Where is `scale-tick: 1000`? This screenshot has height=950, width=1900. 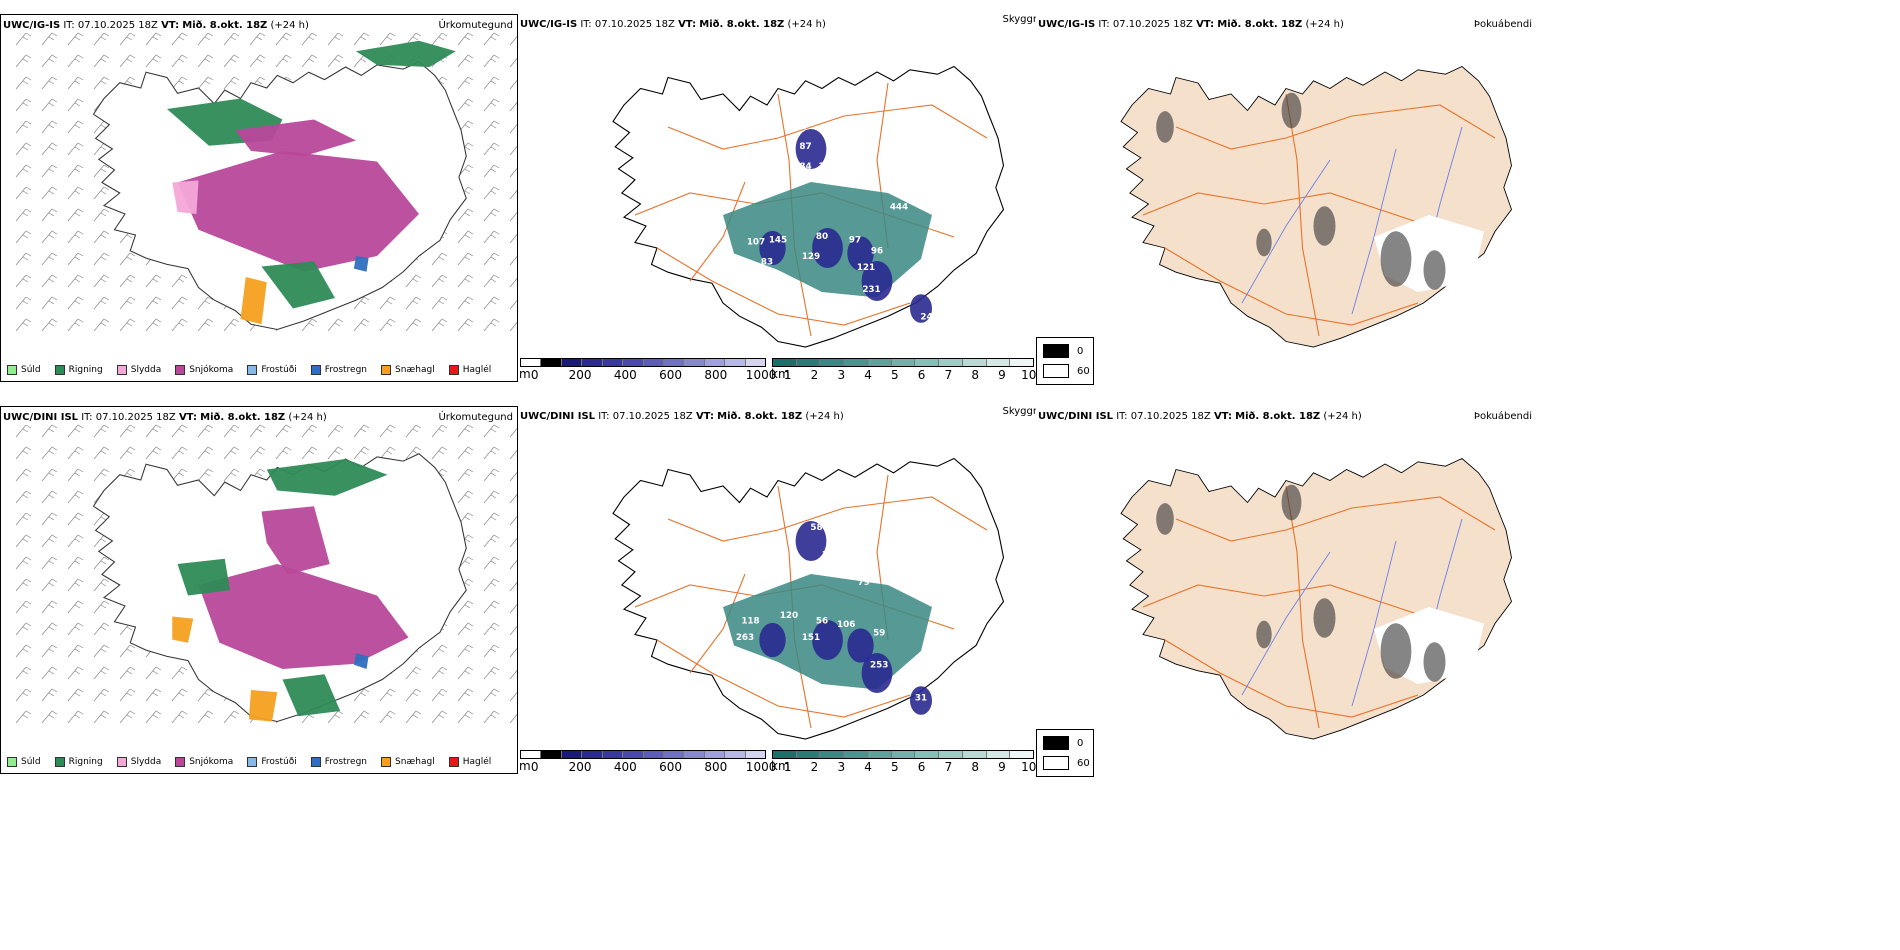 scale-tick: 1000 is located at coordinates (761, 375).